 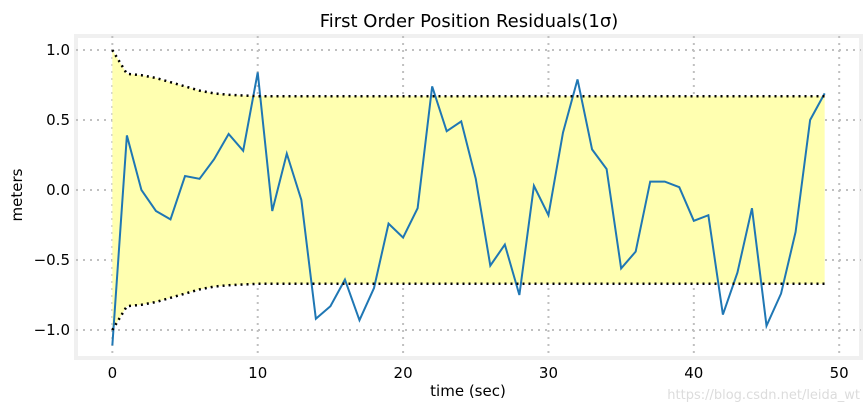 What do you see at coordinates (257, 373) in the screenshot?
I see `x-tick-label: 10` at bounding box center [257, 373].